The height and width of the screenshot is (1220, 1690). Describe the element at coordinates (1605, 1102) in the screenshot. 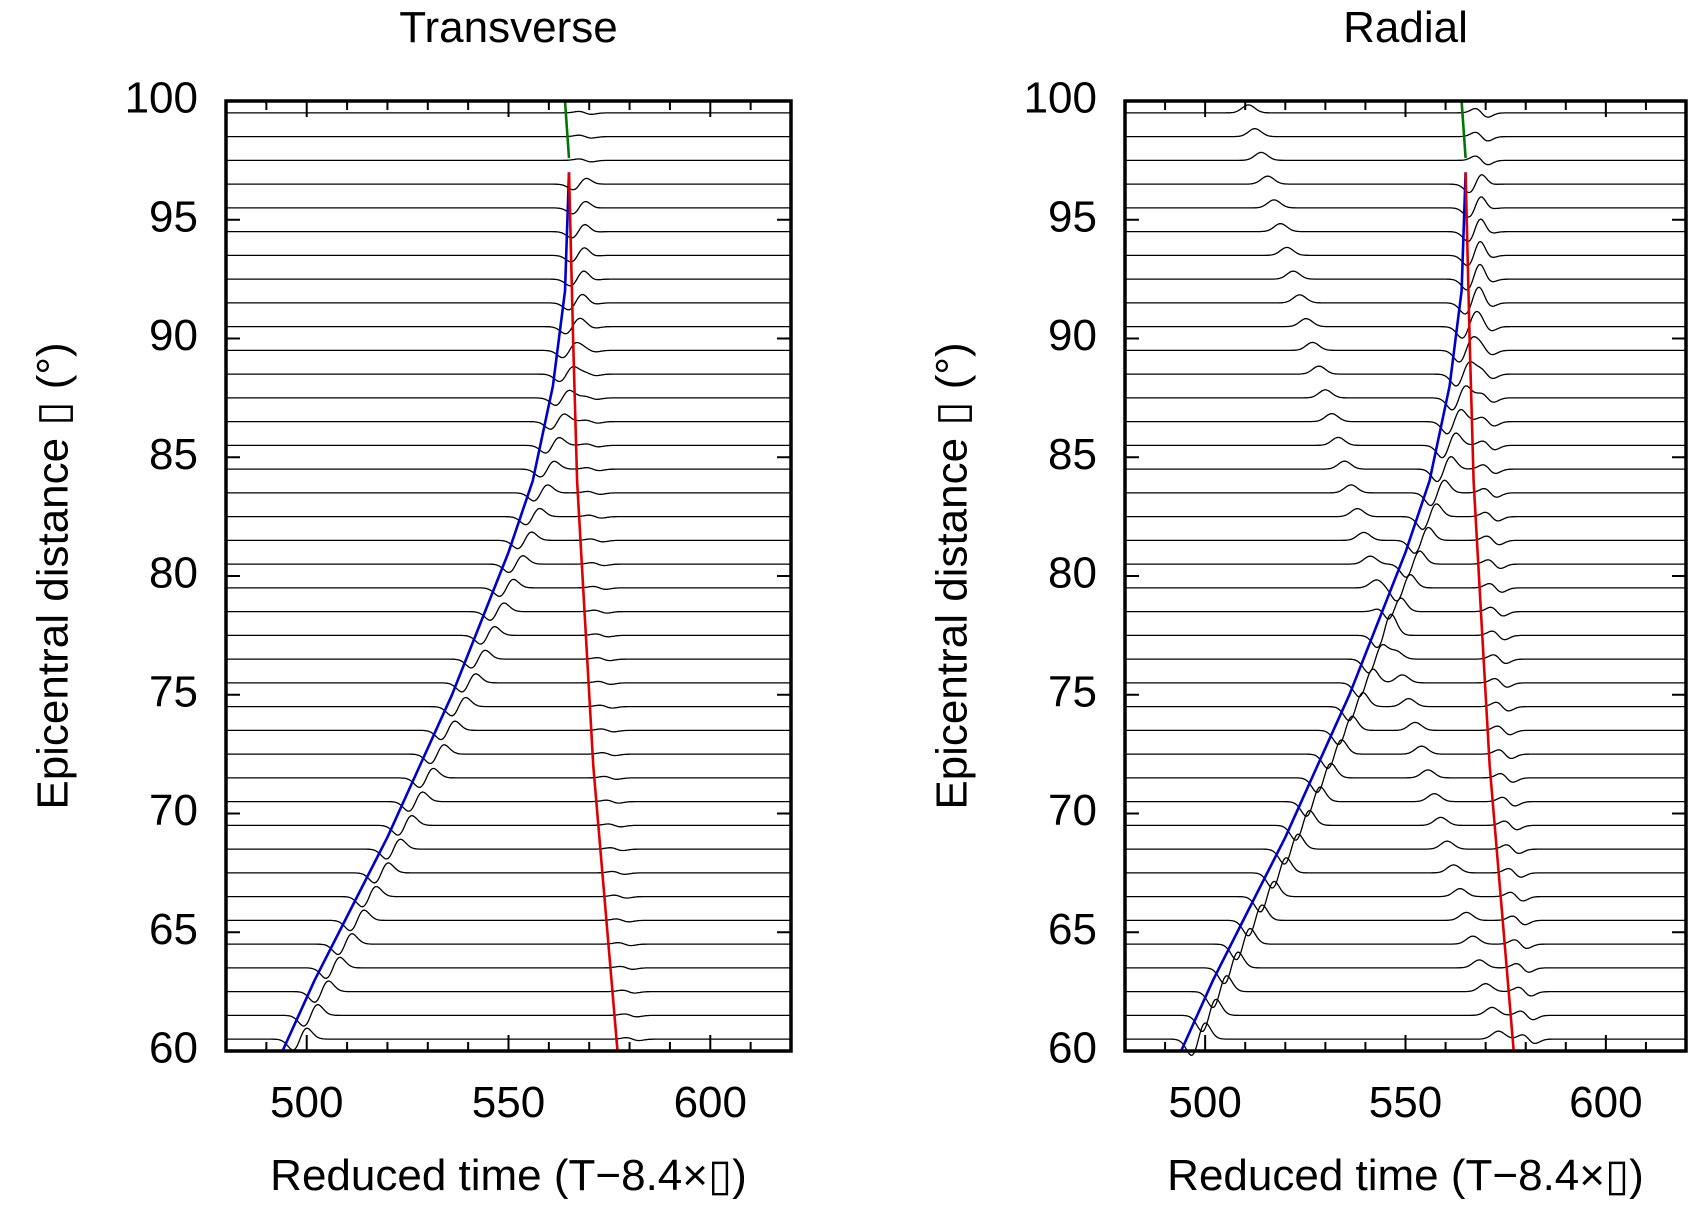

I see `radial-x-tick-label: 600` at that location.